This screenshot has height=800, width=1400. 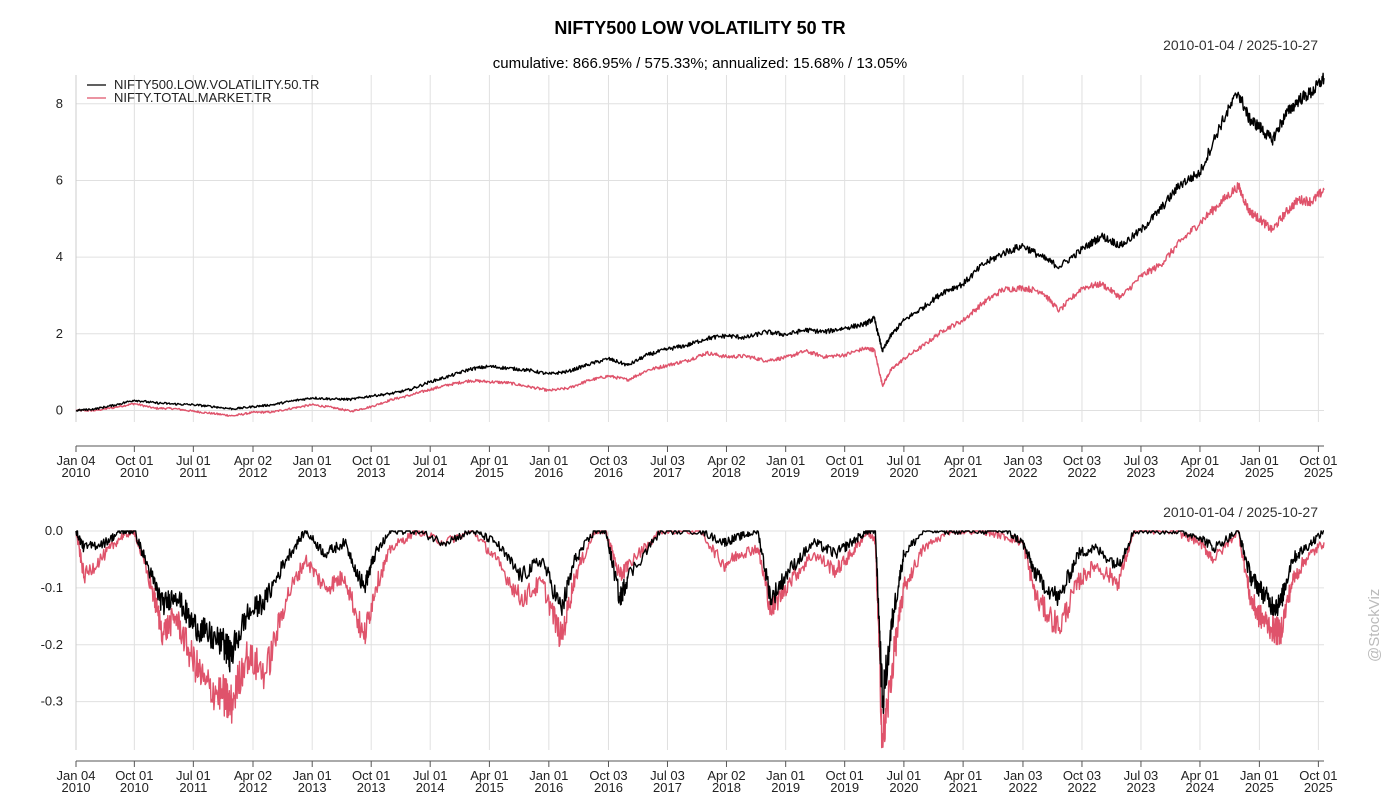 What do you see at coordinates (52, 701) in the screenshot?
I see `y-tick-label: -0.3` at bounding box center [52, 701].